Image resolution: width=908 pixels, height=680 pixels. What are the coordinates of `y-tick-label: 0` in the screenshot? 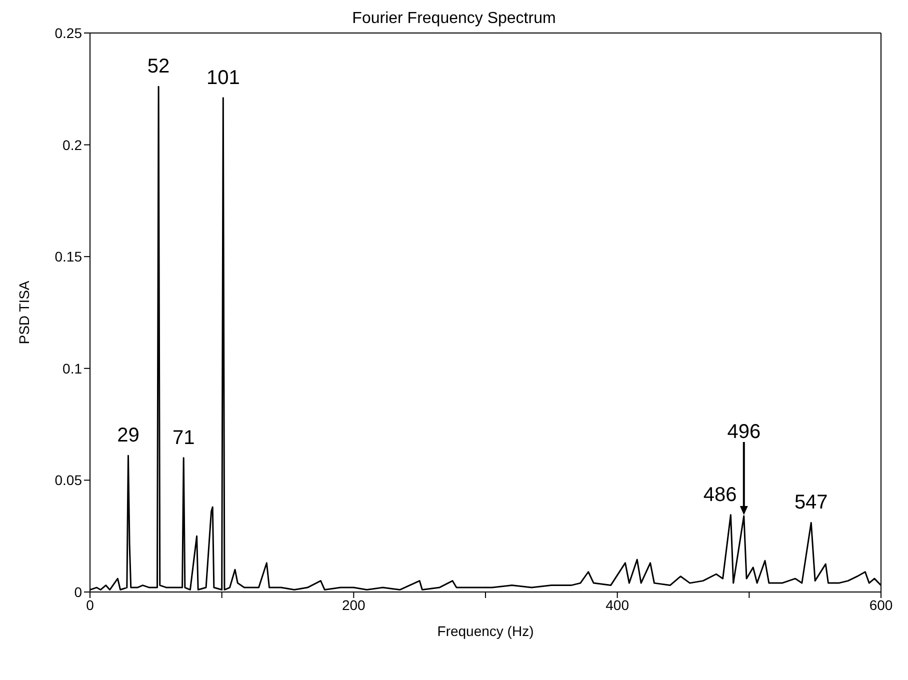 It's located at (78, 592).